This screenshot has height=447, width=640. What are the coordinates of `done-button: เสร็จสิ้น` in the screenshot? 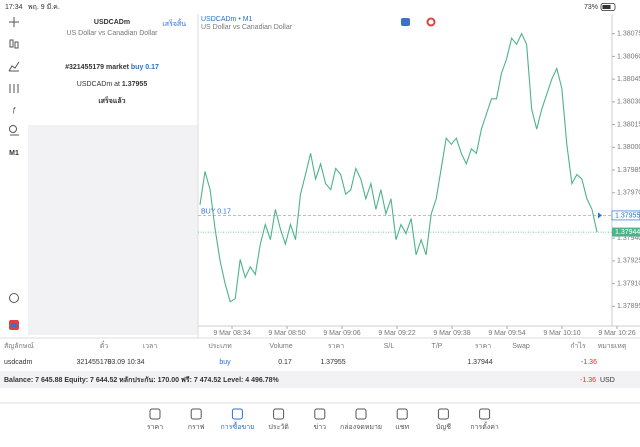 It's located at (174, 22).